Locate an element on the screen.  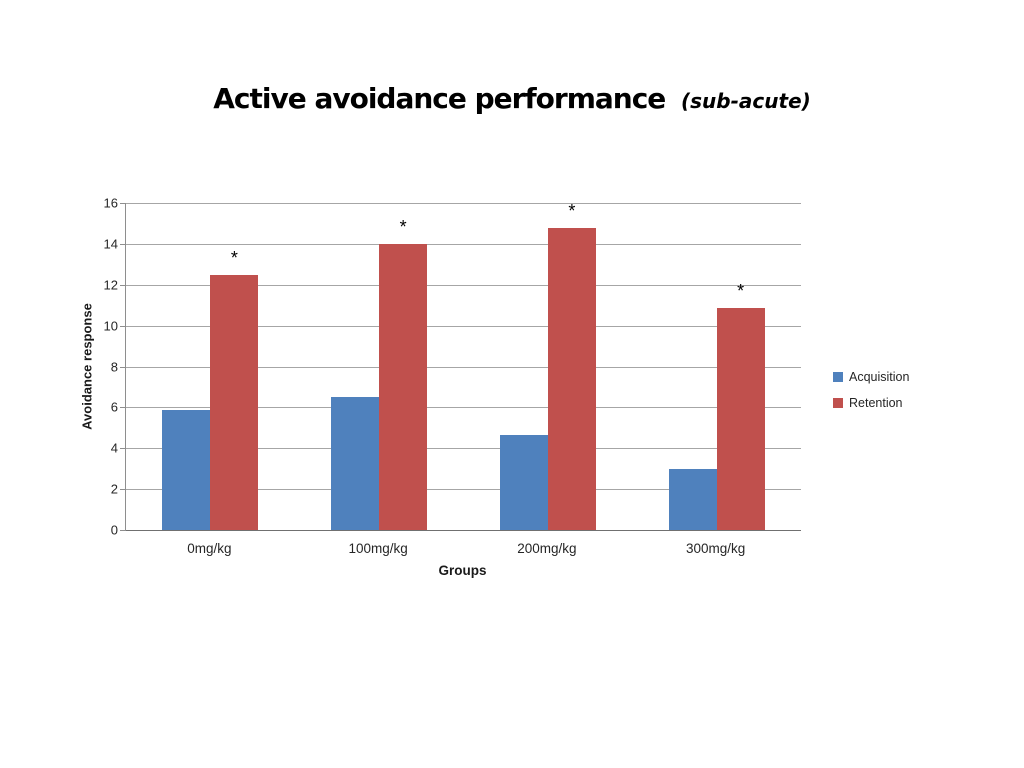
x-tick-label: 200mg/kg is located at coordinates (547, 548).